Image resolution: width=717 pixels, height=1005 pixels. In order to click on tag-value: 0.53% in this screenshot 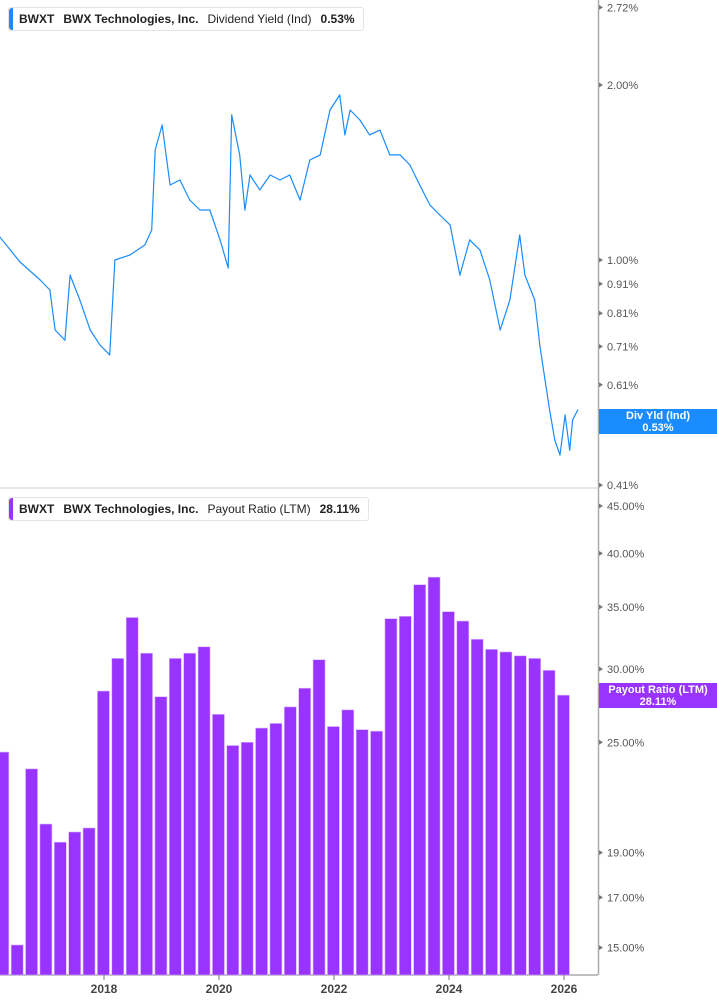, I will do `click(658, 428)`.